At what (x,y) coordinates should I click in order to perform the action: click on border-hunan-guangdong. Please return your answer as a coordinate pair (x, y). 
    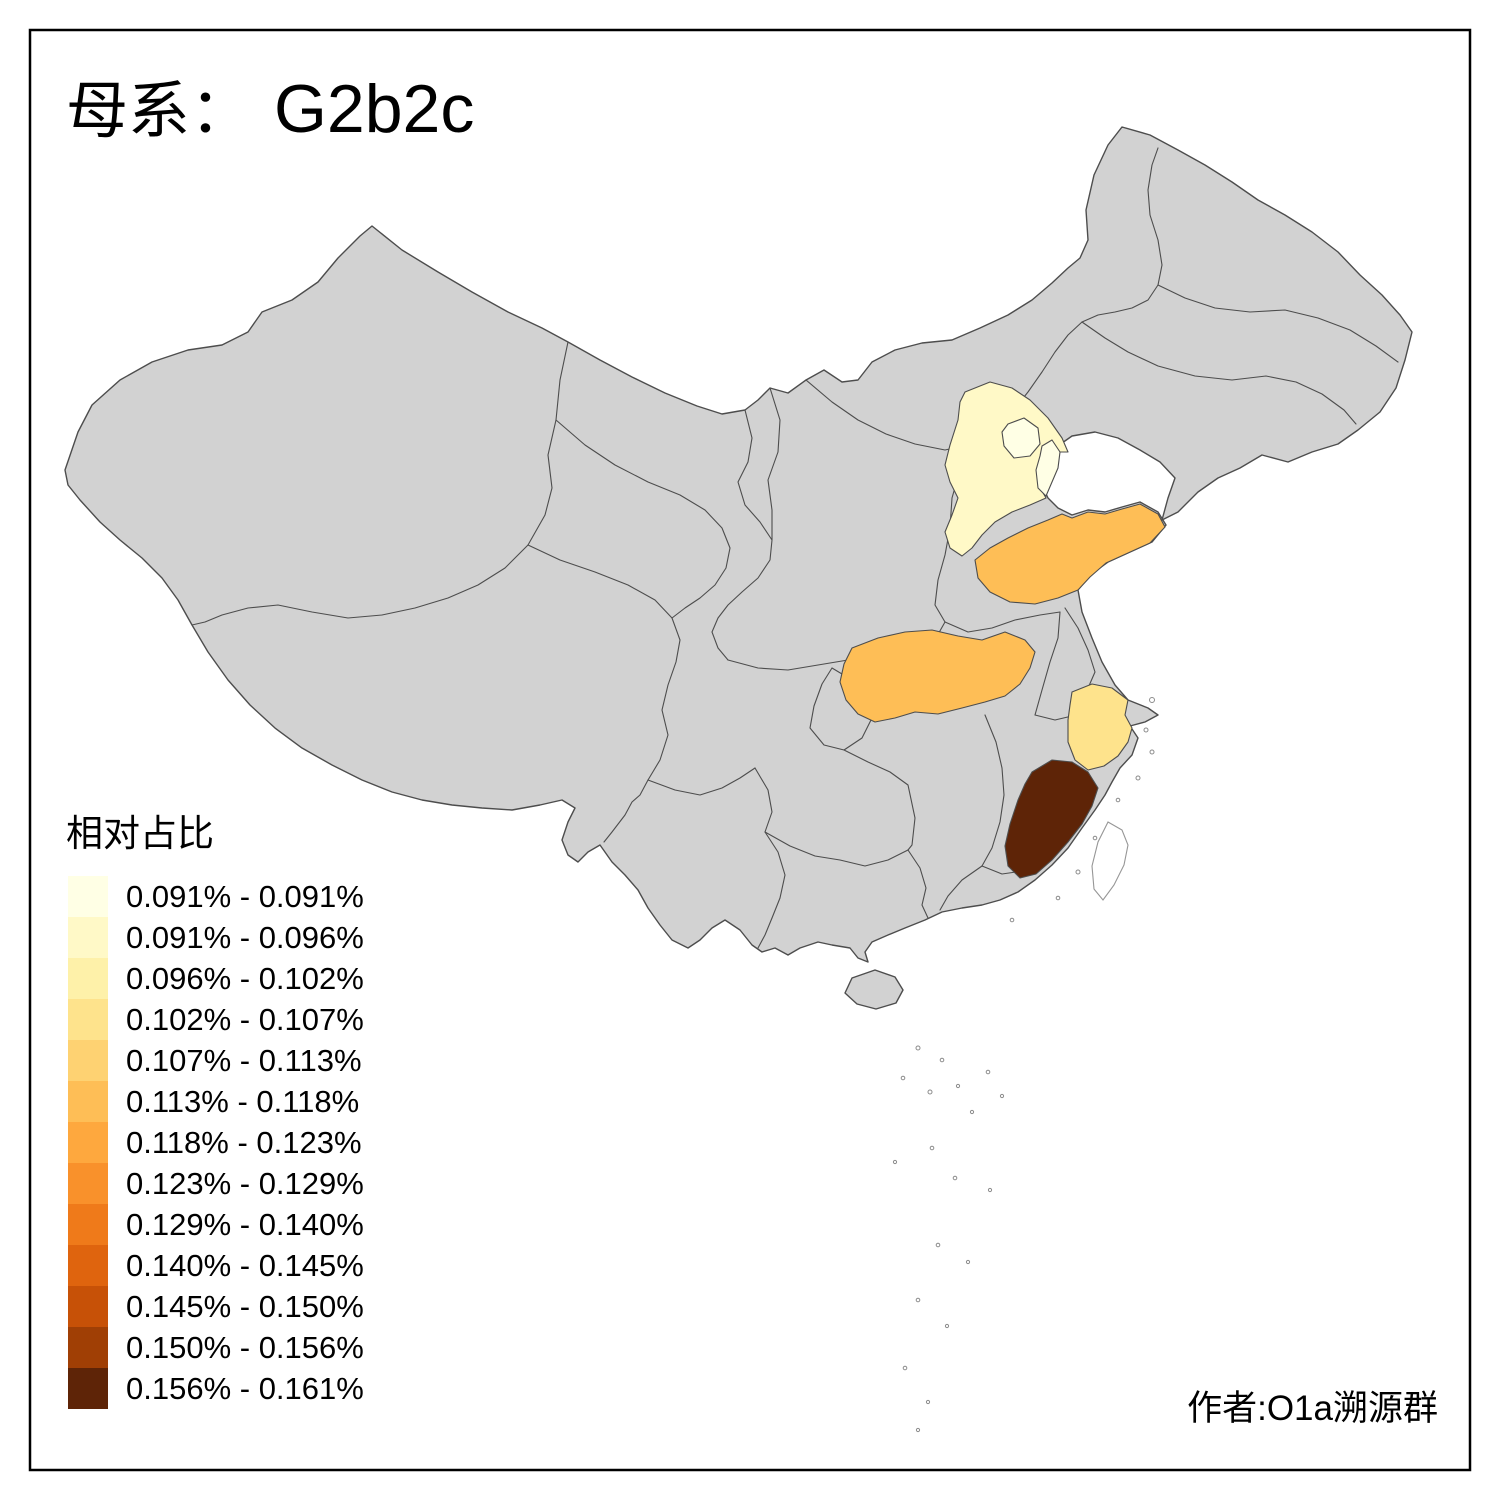
    Looking at the image, I should click on (961, 888).